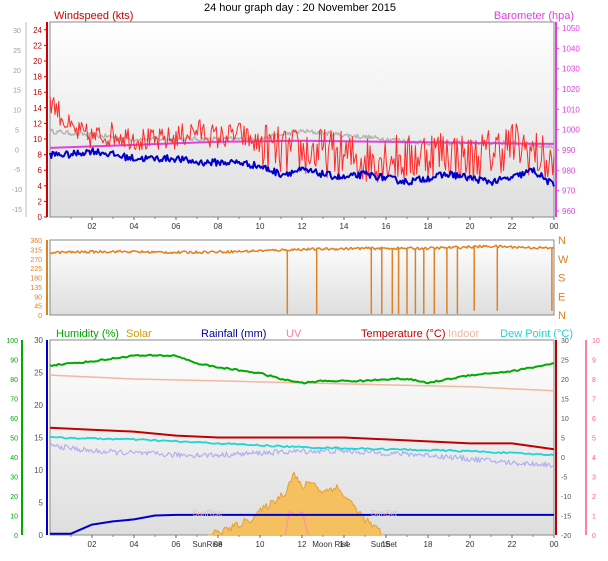 This screenshot has width=608, height=561. What do you see at coordinates (36, 241) in the screenshot?
I see `direction-tick-360: 360` at bounding box center [36, 241].